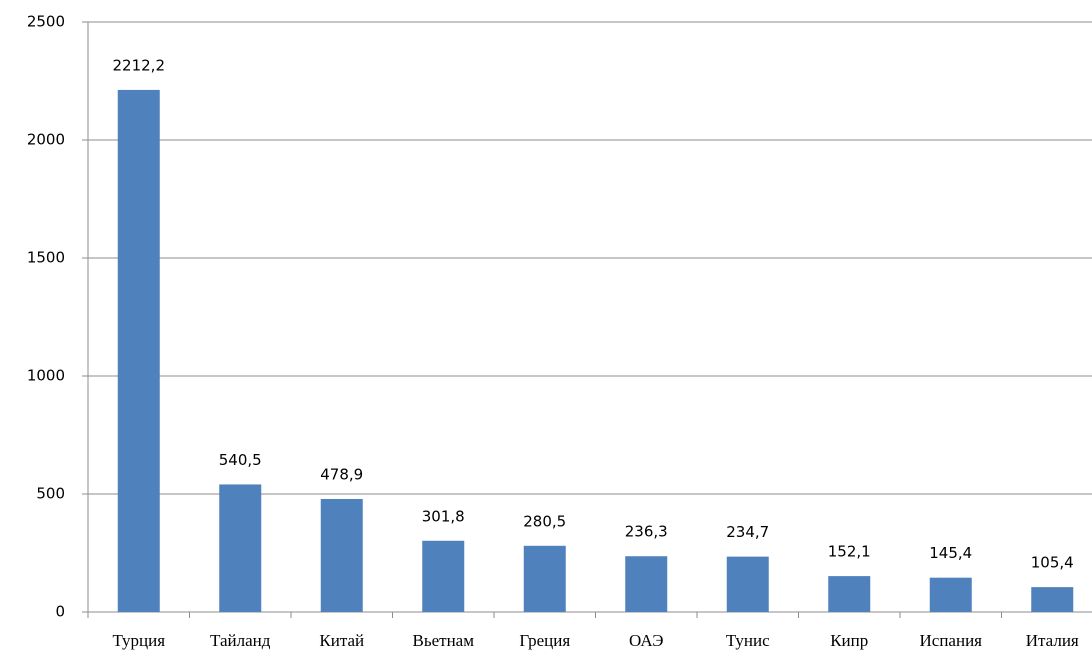  Describe the element at coordinates (544, 521) in the screenshot. I see `value-label: 280,5` at that location.